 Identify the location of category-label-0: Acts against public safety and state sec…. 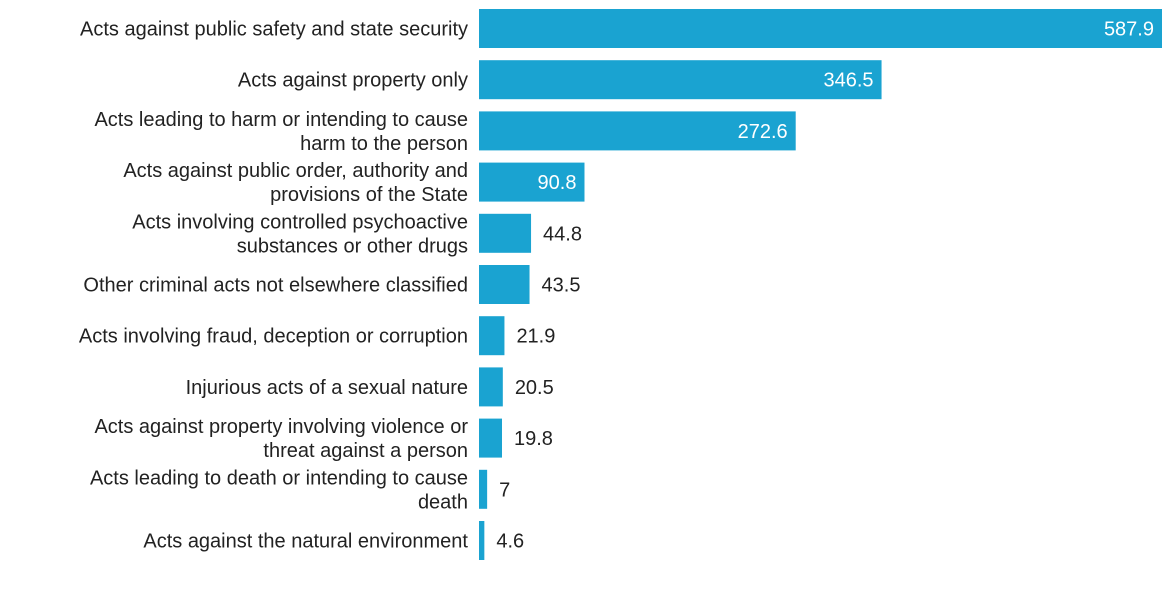
(274, 30).